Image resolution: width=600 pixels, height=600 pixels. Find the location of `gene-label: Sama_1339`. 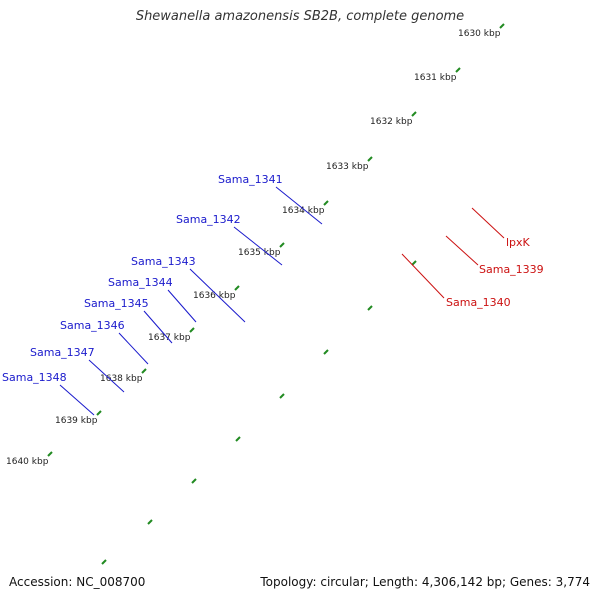

gene-label: Sama_1339 is located at coordinates (511, 269).